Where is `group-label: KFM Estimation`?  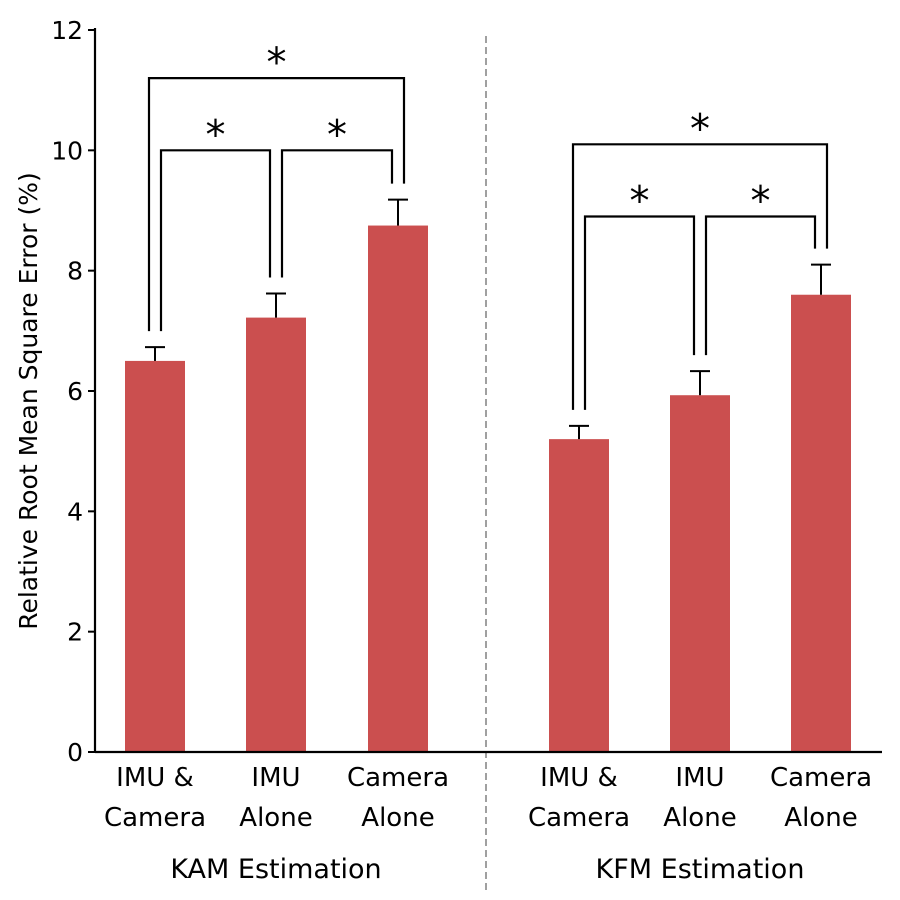 group-label: KFM Estimation is located at coordinates (700, 869).